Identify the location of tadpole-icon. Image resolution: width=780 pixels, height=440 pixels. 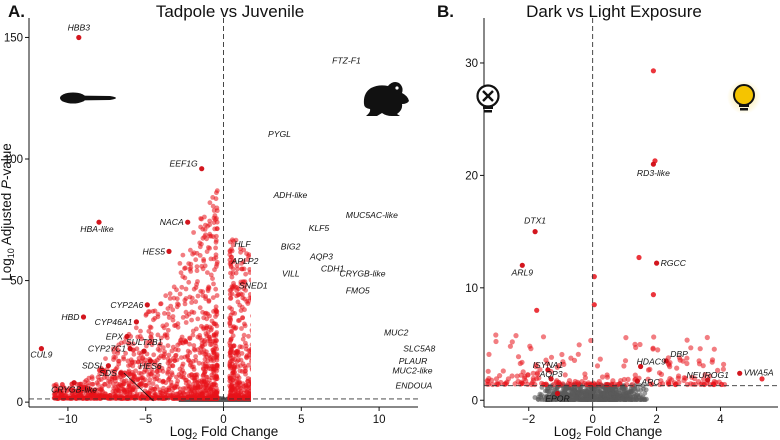
(88, 98).